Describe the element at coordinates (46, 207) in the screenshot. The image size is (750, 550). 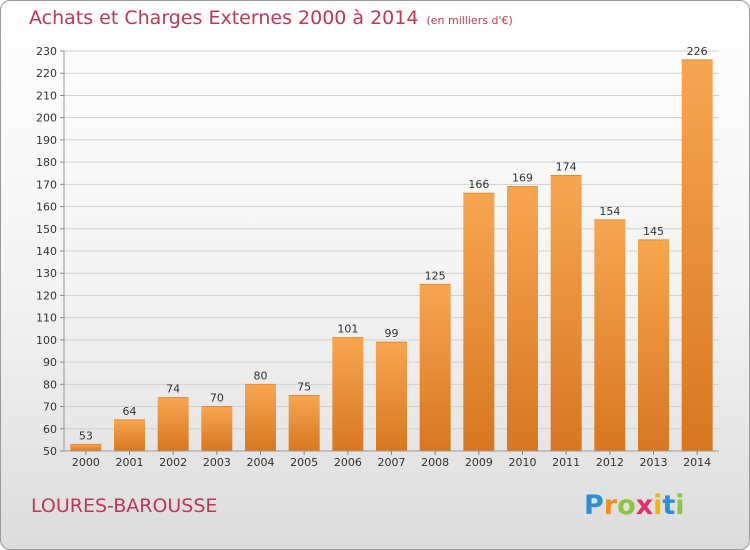
I see `y-tick-label: 160` at that location.